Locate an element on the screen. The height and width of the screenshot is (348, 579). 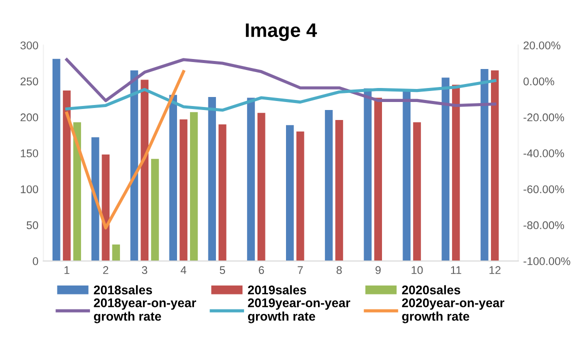
x-tick-label: 8 is located at coordinates (339, 270).